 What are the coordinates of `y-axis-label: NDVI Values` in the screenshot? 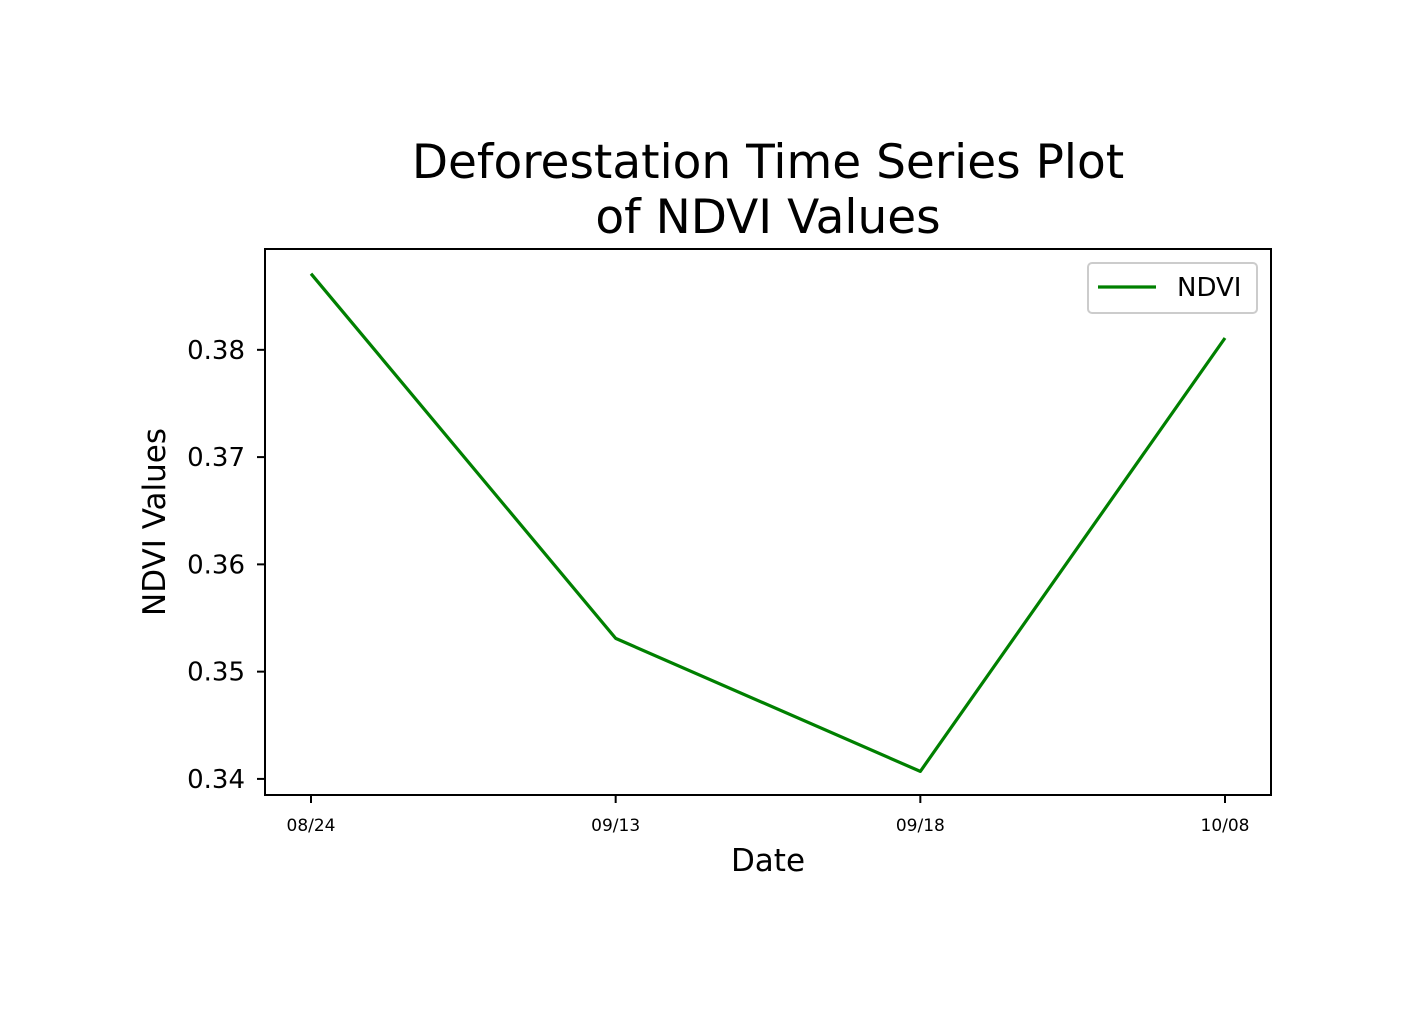 It's located at (155, 522).